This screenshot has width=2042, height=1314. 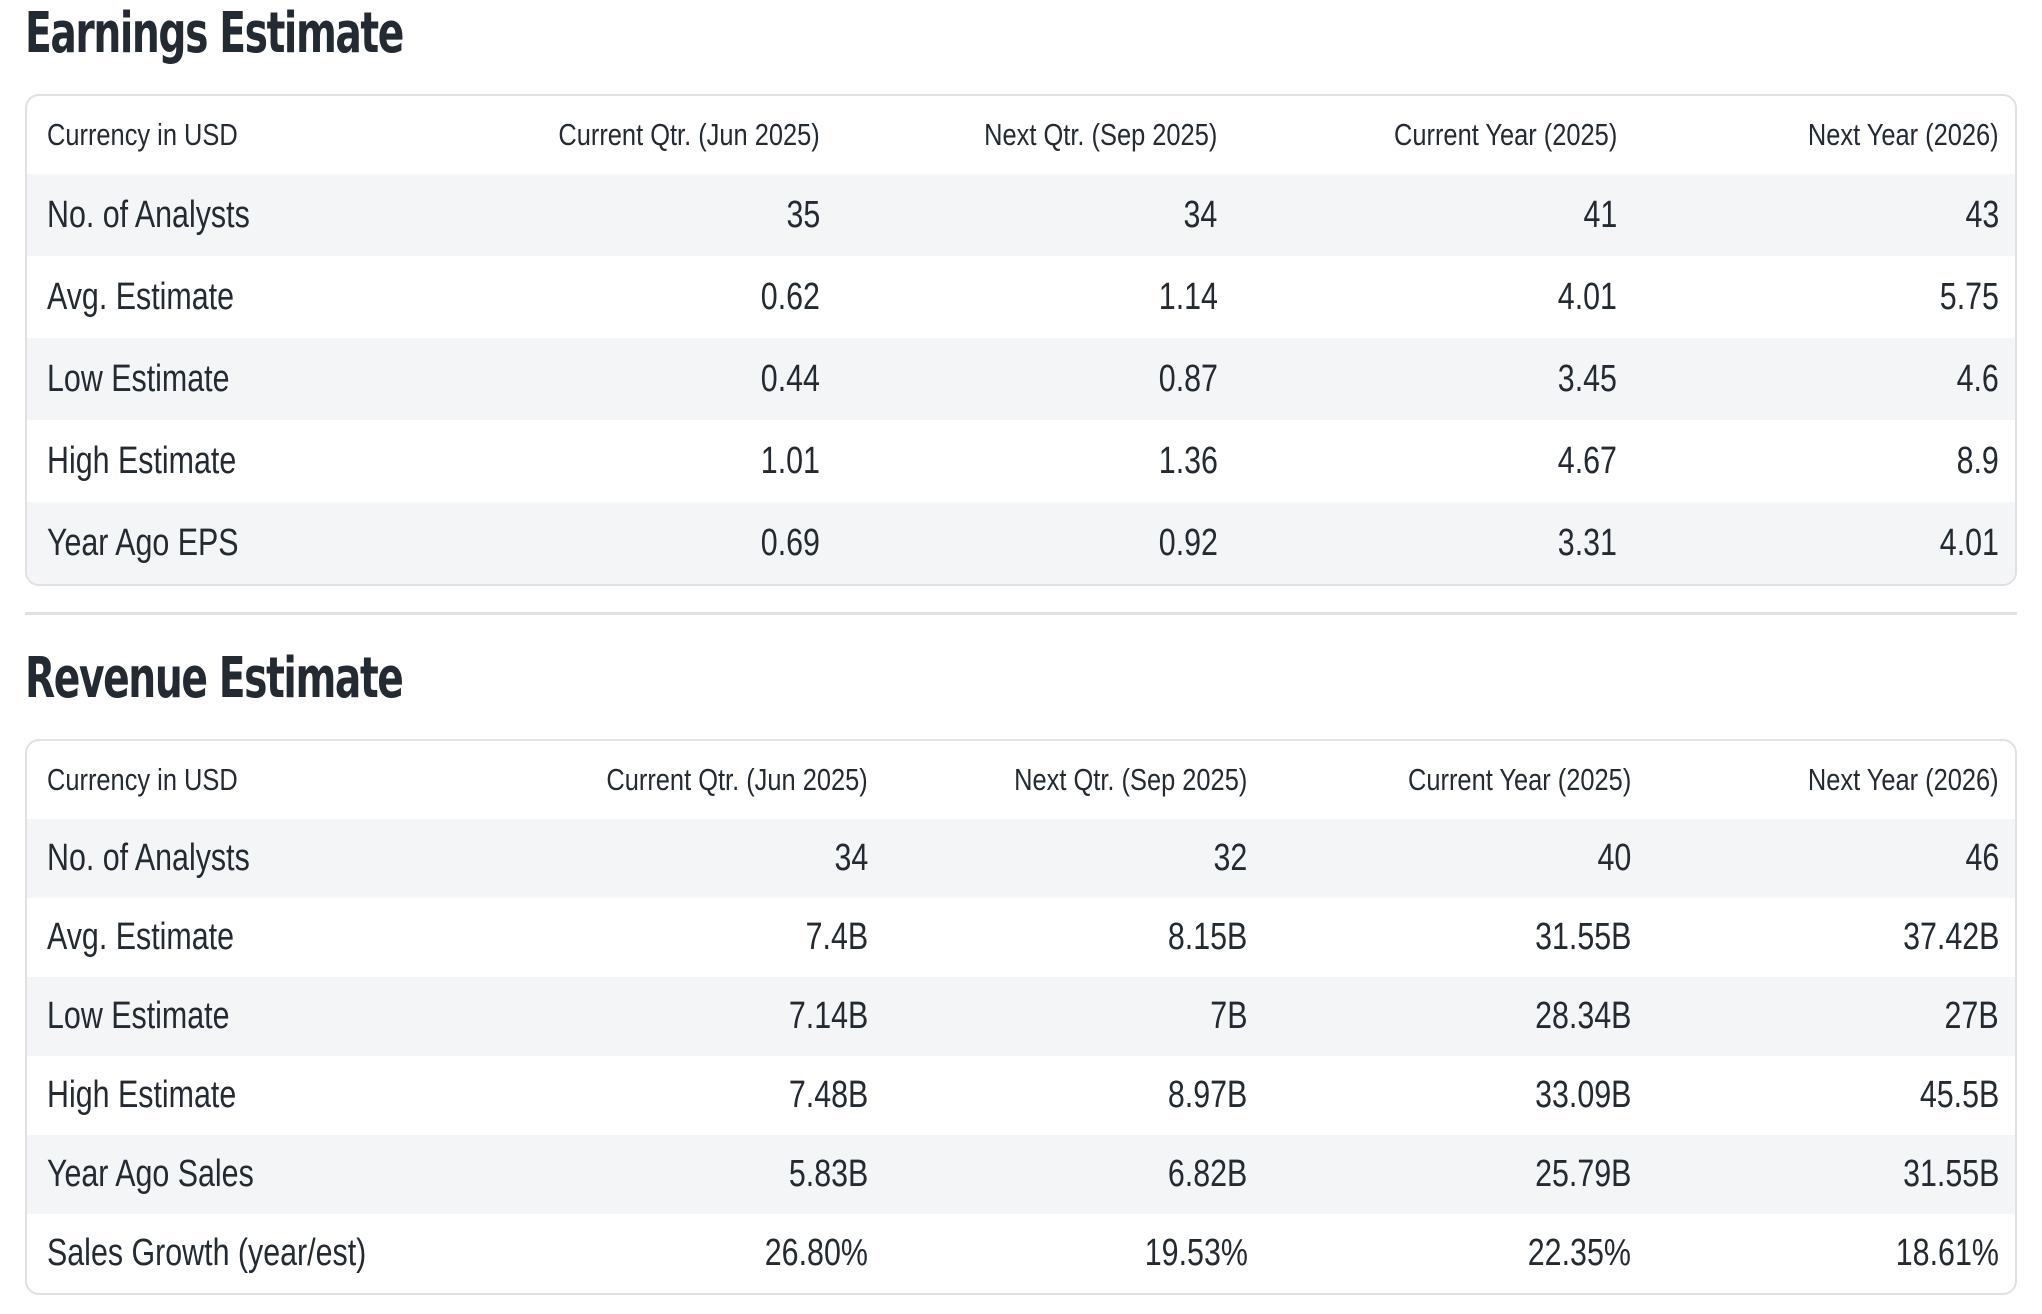 I want to click on value-cell: 0.92, so click(x=1035, y=543).